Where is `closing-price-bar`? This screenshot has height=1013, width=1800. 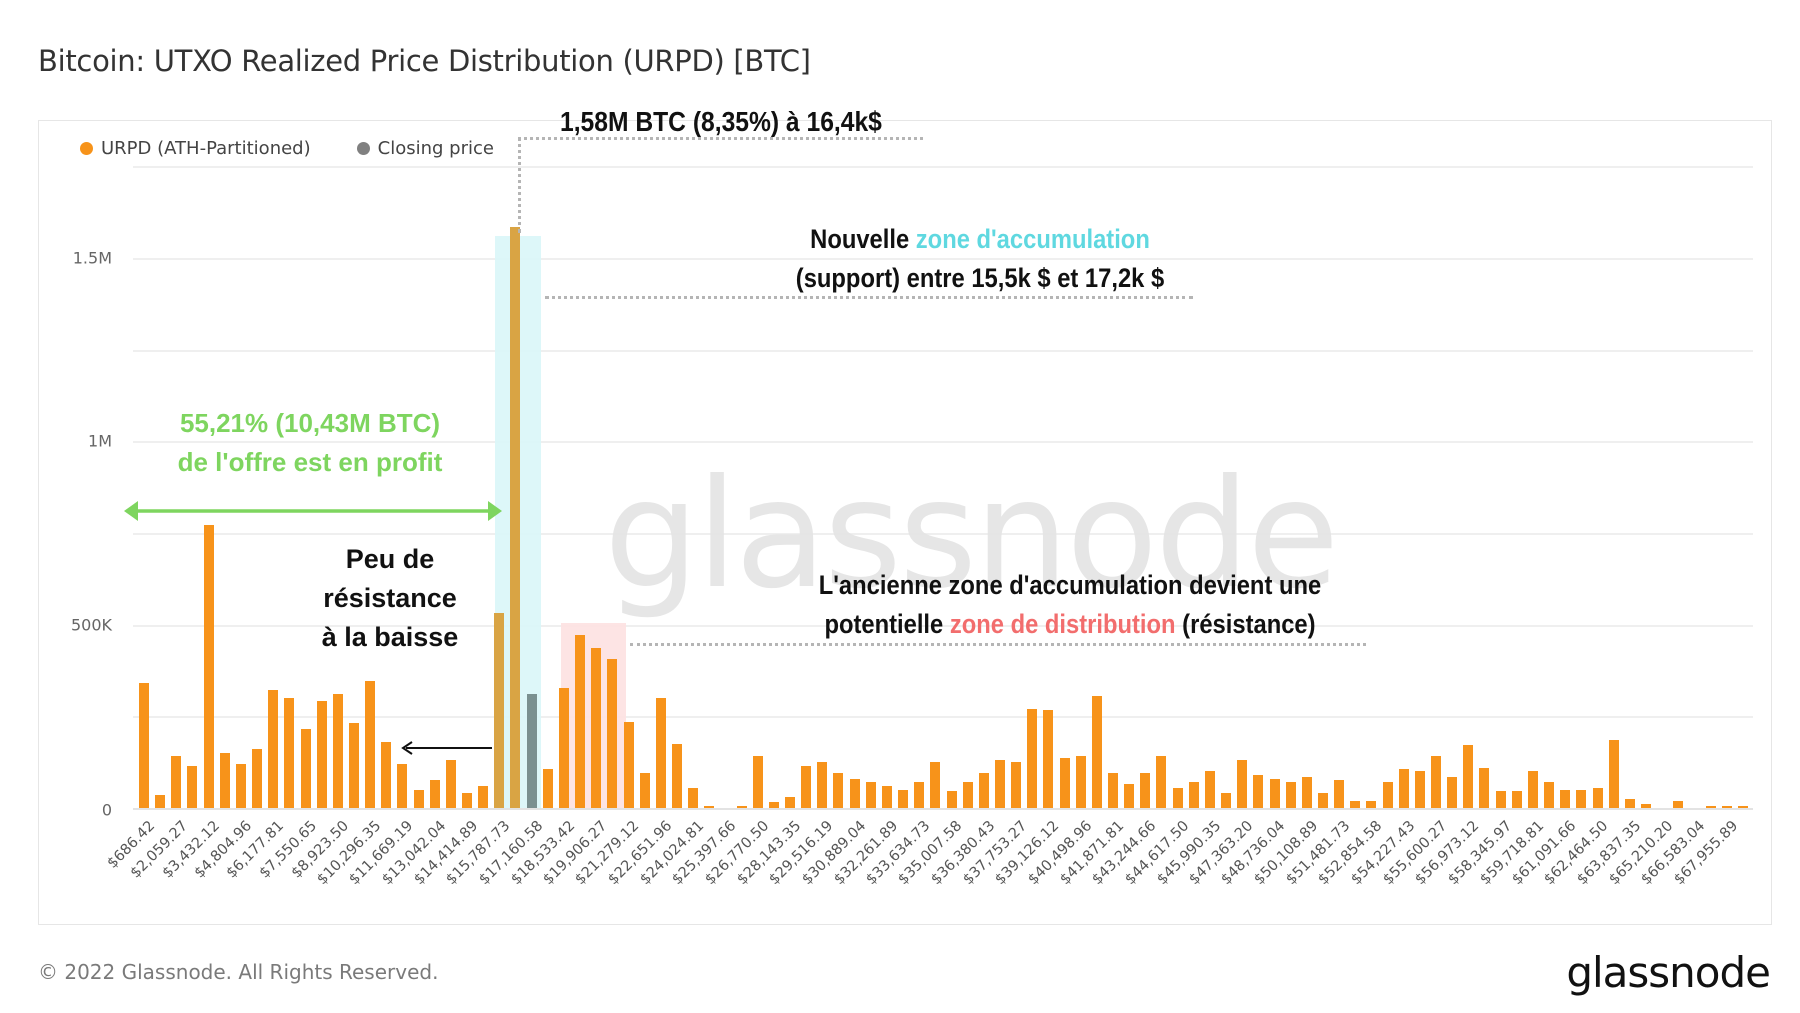 closing-price-bar is located at coordinates (531, 750).